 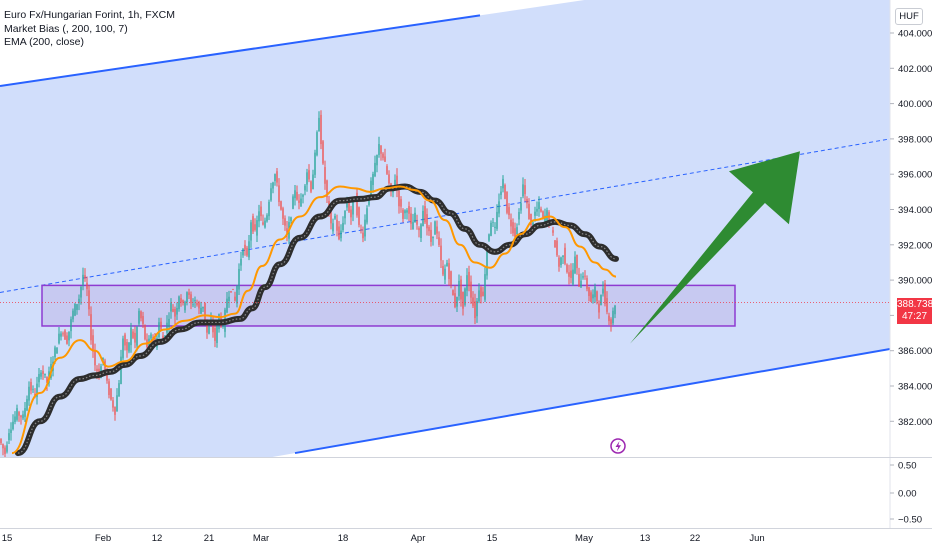 What do you see at coordinates (915, 281) in the screenshot?
I see `y-tick-label: 390.000` at bounding box center [915, 281].